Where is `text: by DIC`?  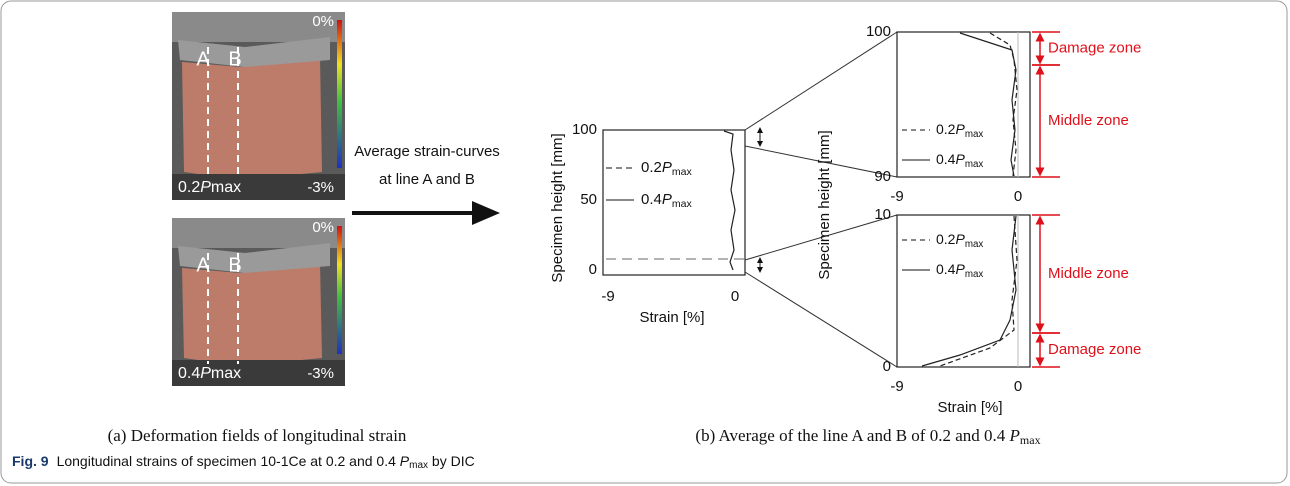
text: by DIC is located at coordinates (451, 461).